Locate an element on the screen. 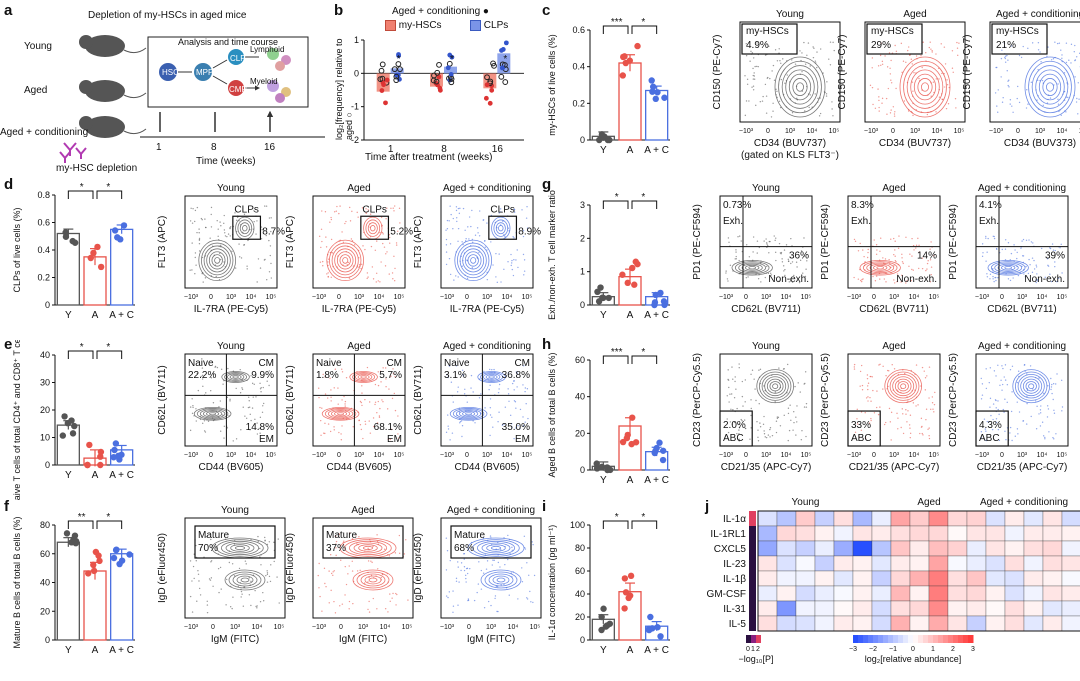  y-tick-label: 80 is located at coordinates (580, 548).